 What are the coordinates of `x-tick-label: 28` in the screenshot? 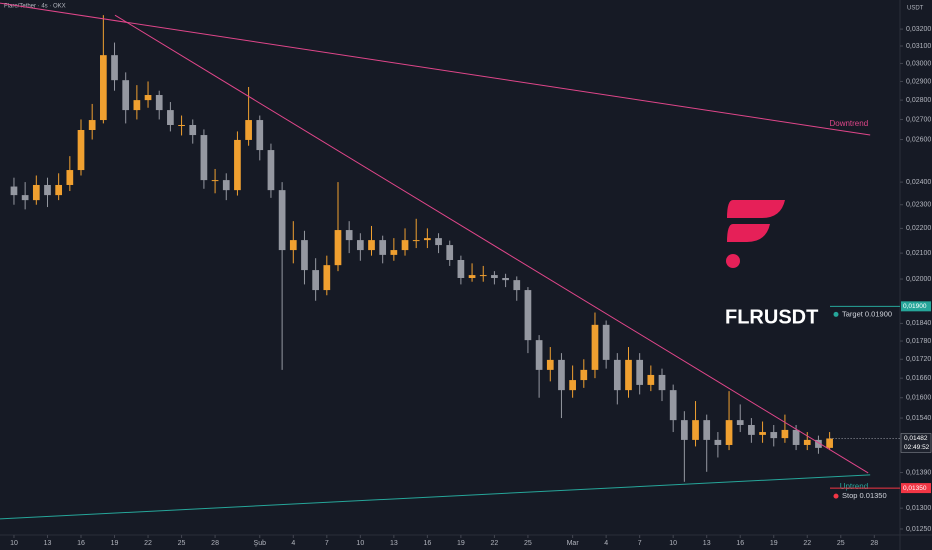 It's located at (215, 543).